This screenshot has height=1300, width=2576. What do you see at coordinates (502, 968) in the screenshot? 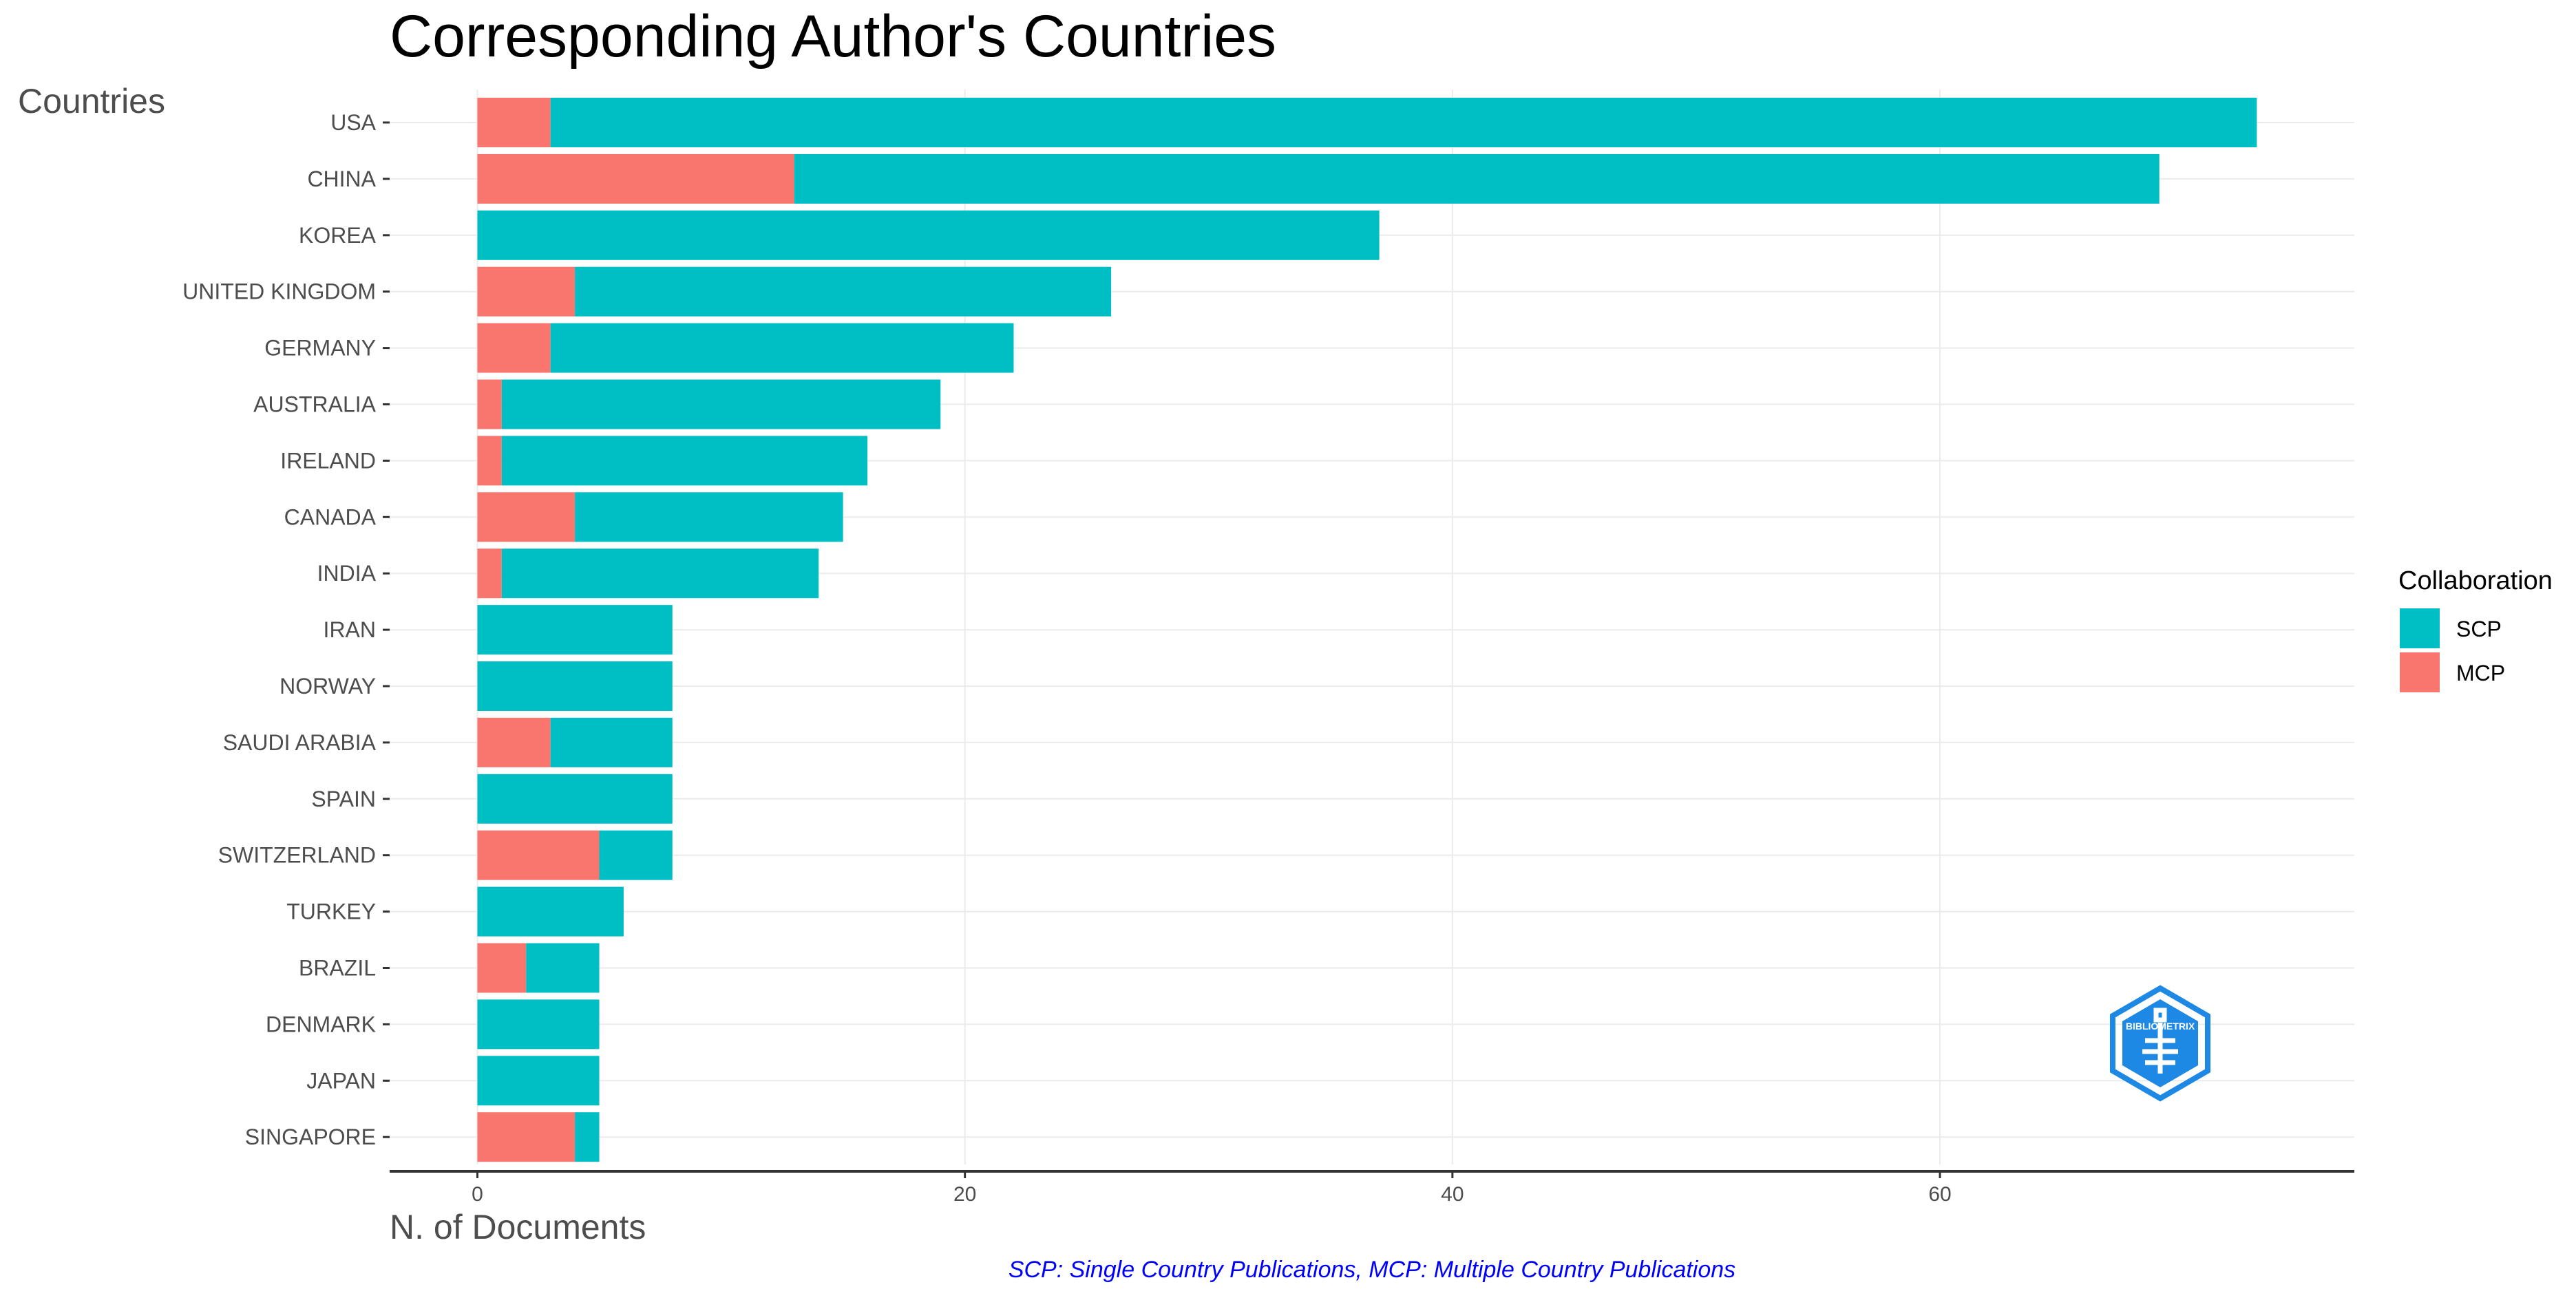
I see `bar-mcp-brazil` at bounding box center [502, 968].